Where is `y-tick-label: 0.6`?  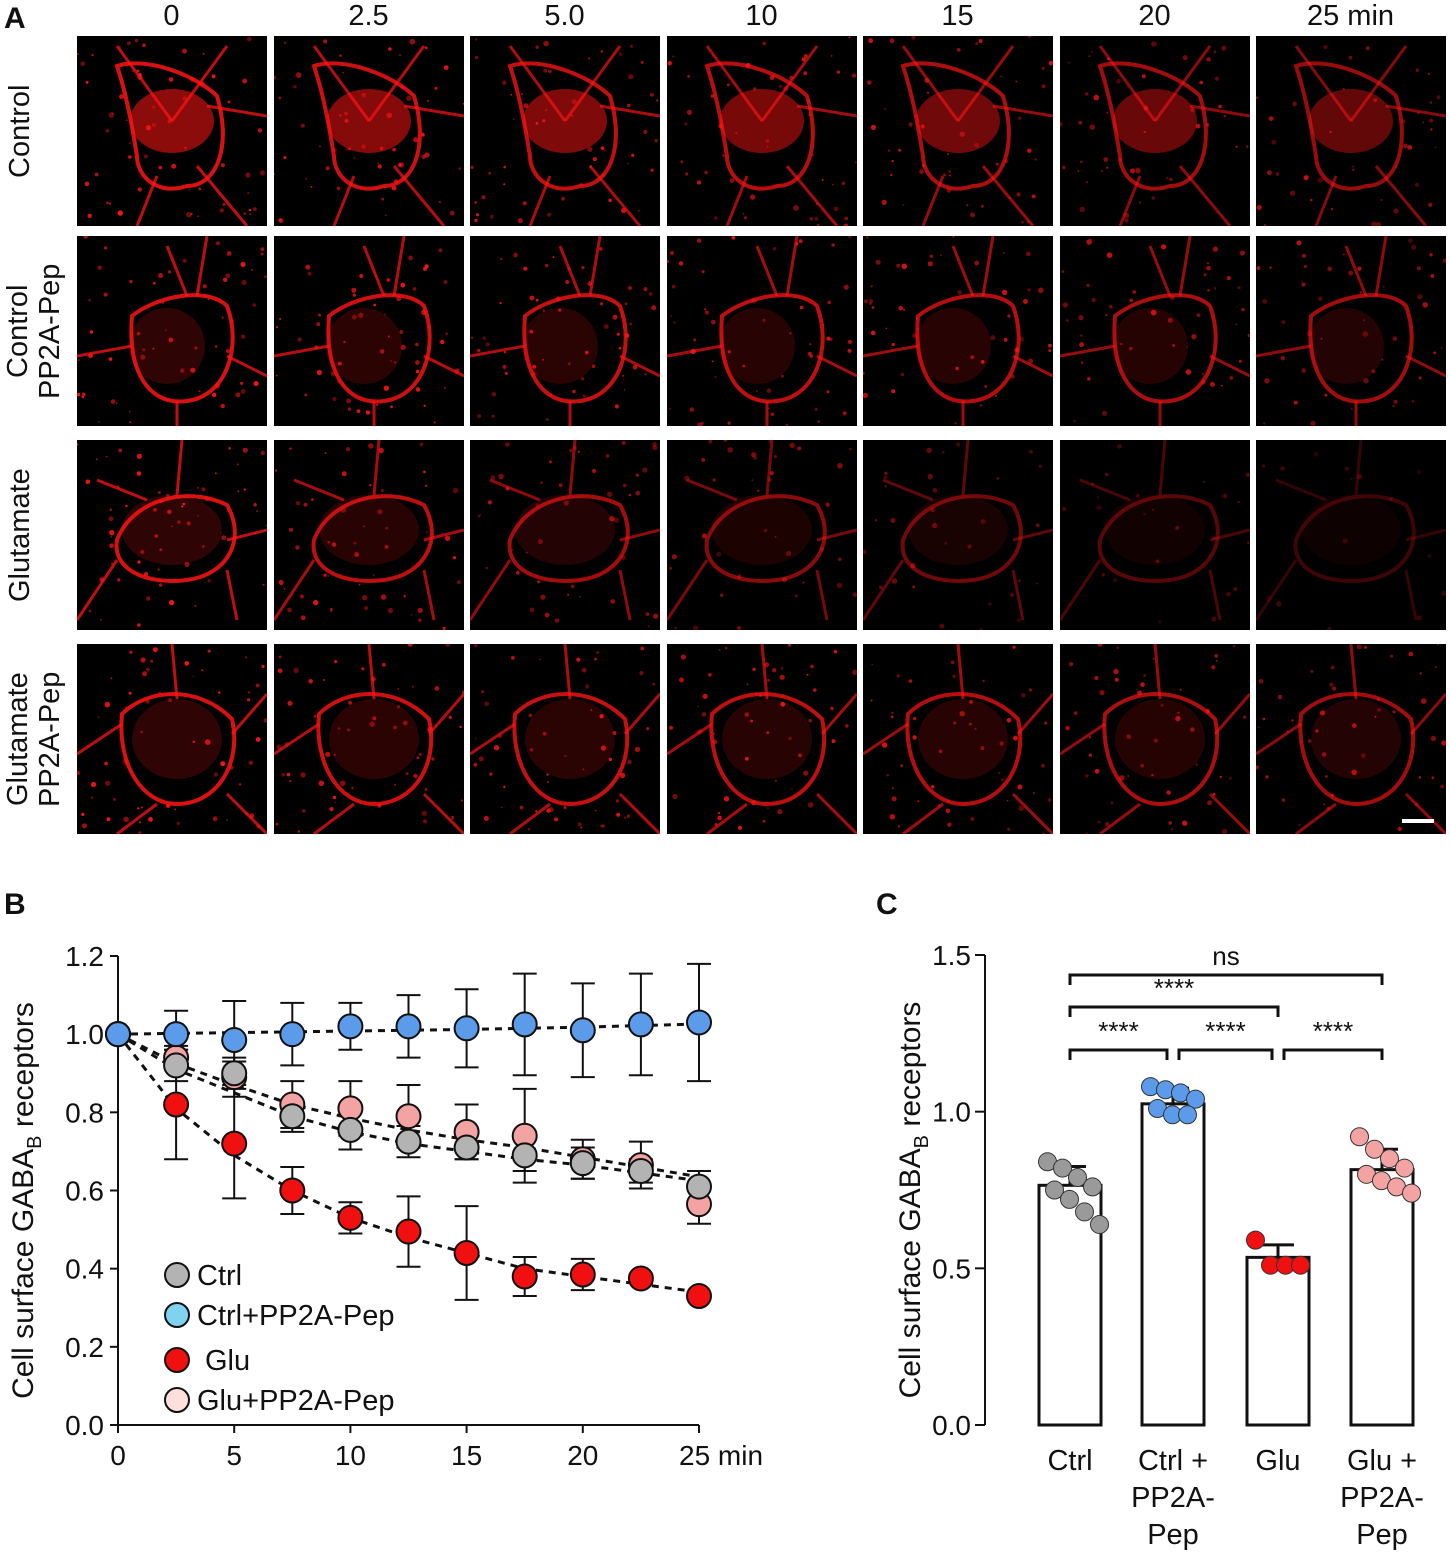
y-tick-label: 0.6 is located at coordinates (84, 1191).